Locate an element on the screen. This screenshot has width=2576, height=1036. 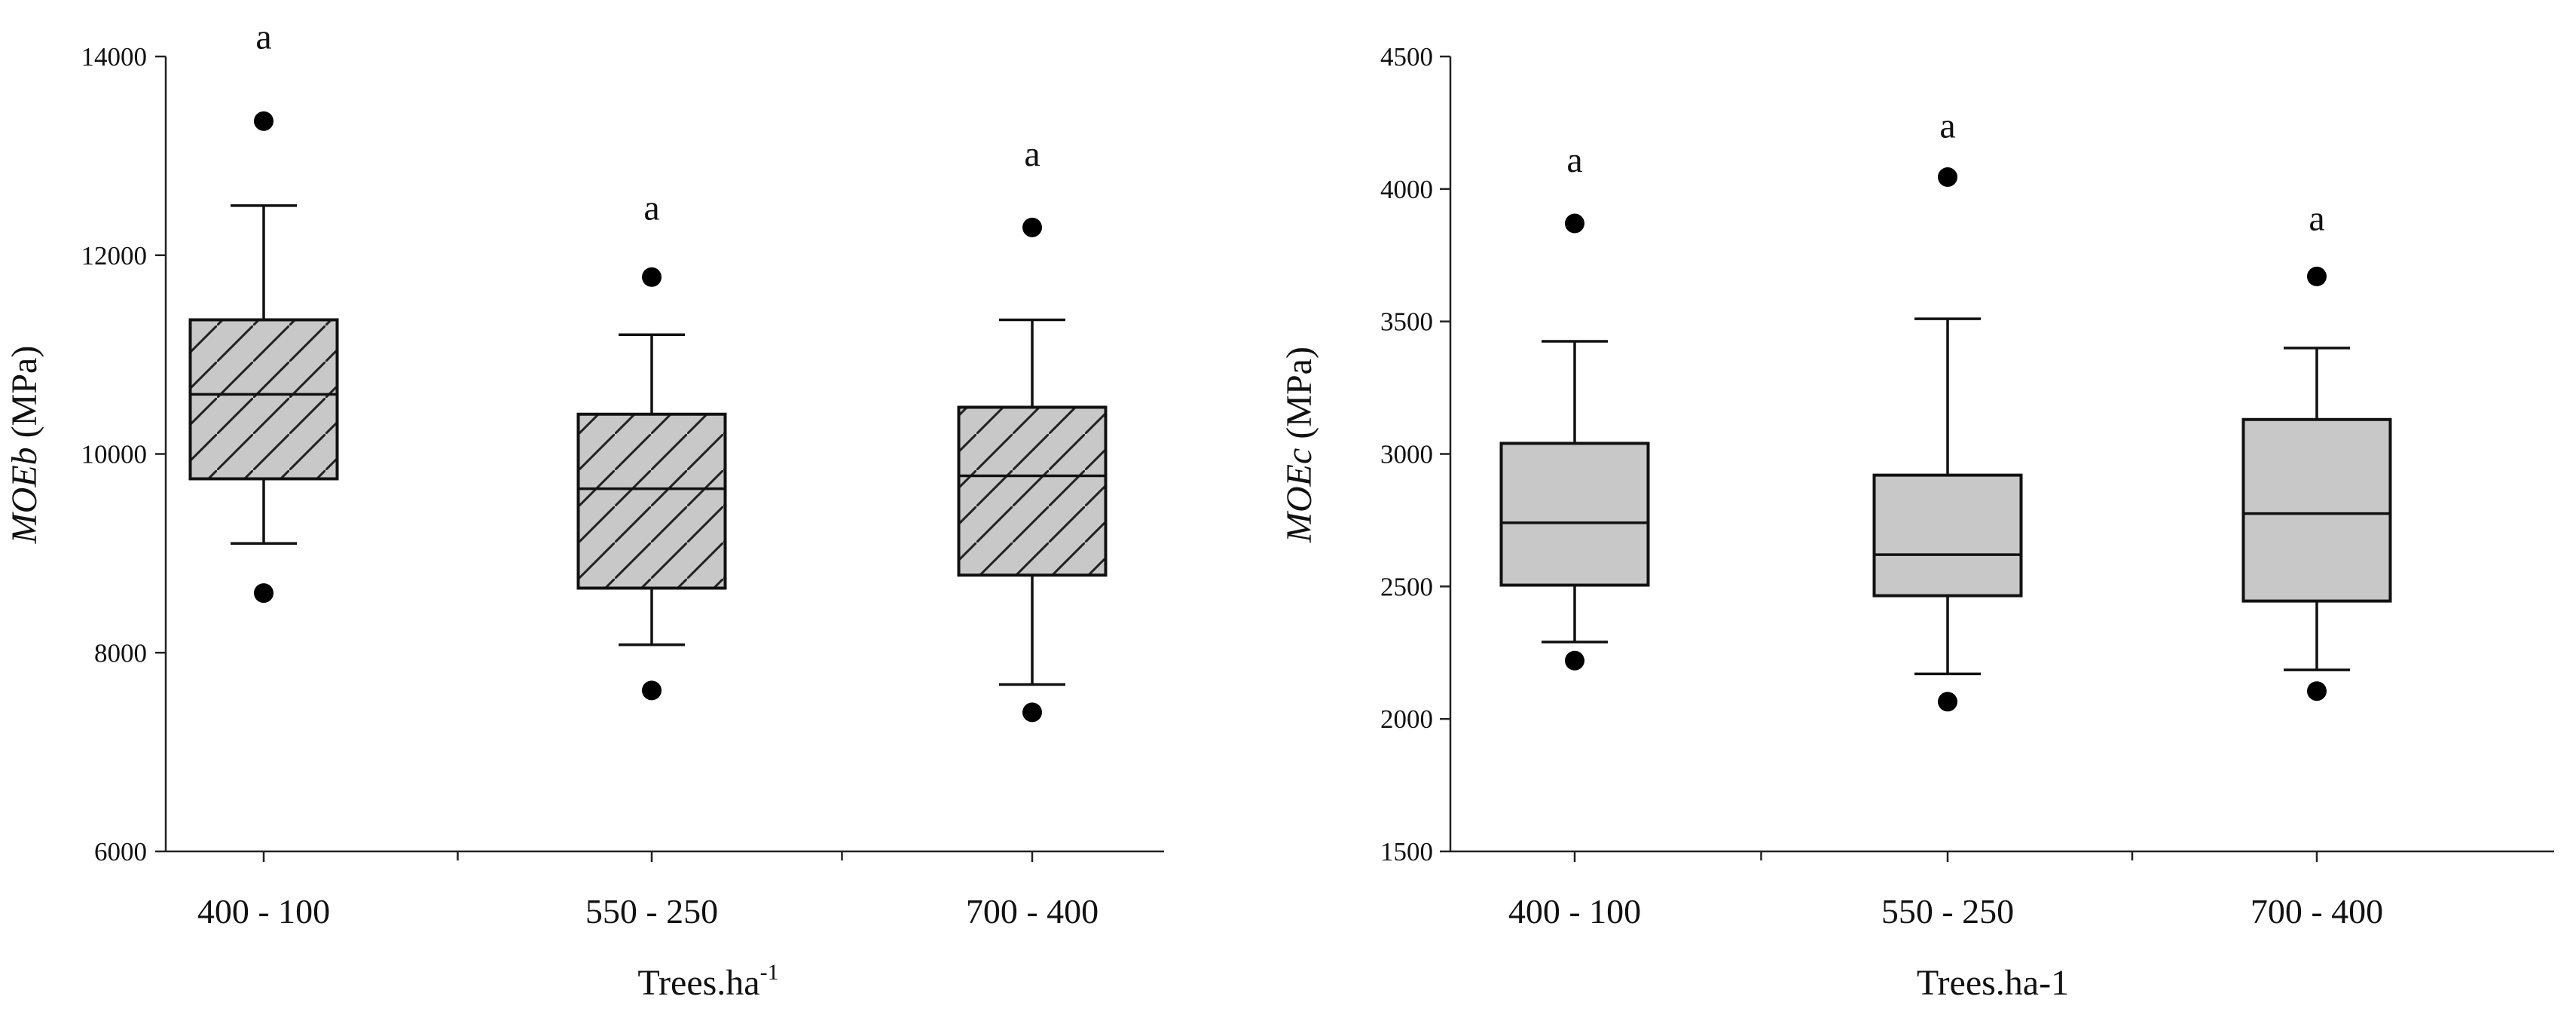
y-tick-label: 8000 is located at coordinates (120, 653).